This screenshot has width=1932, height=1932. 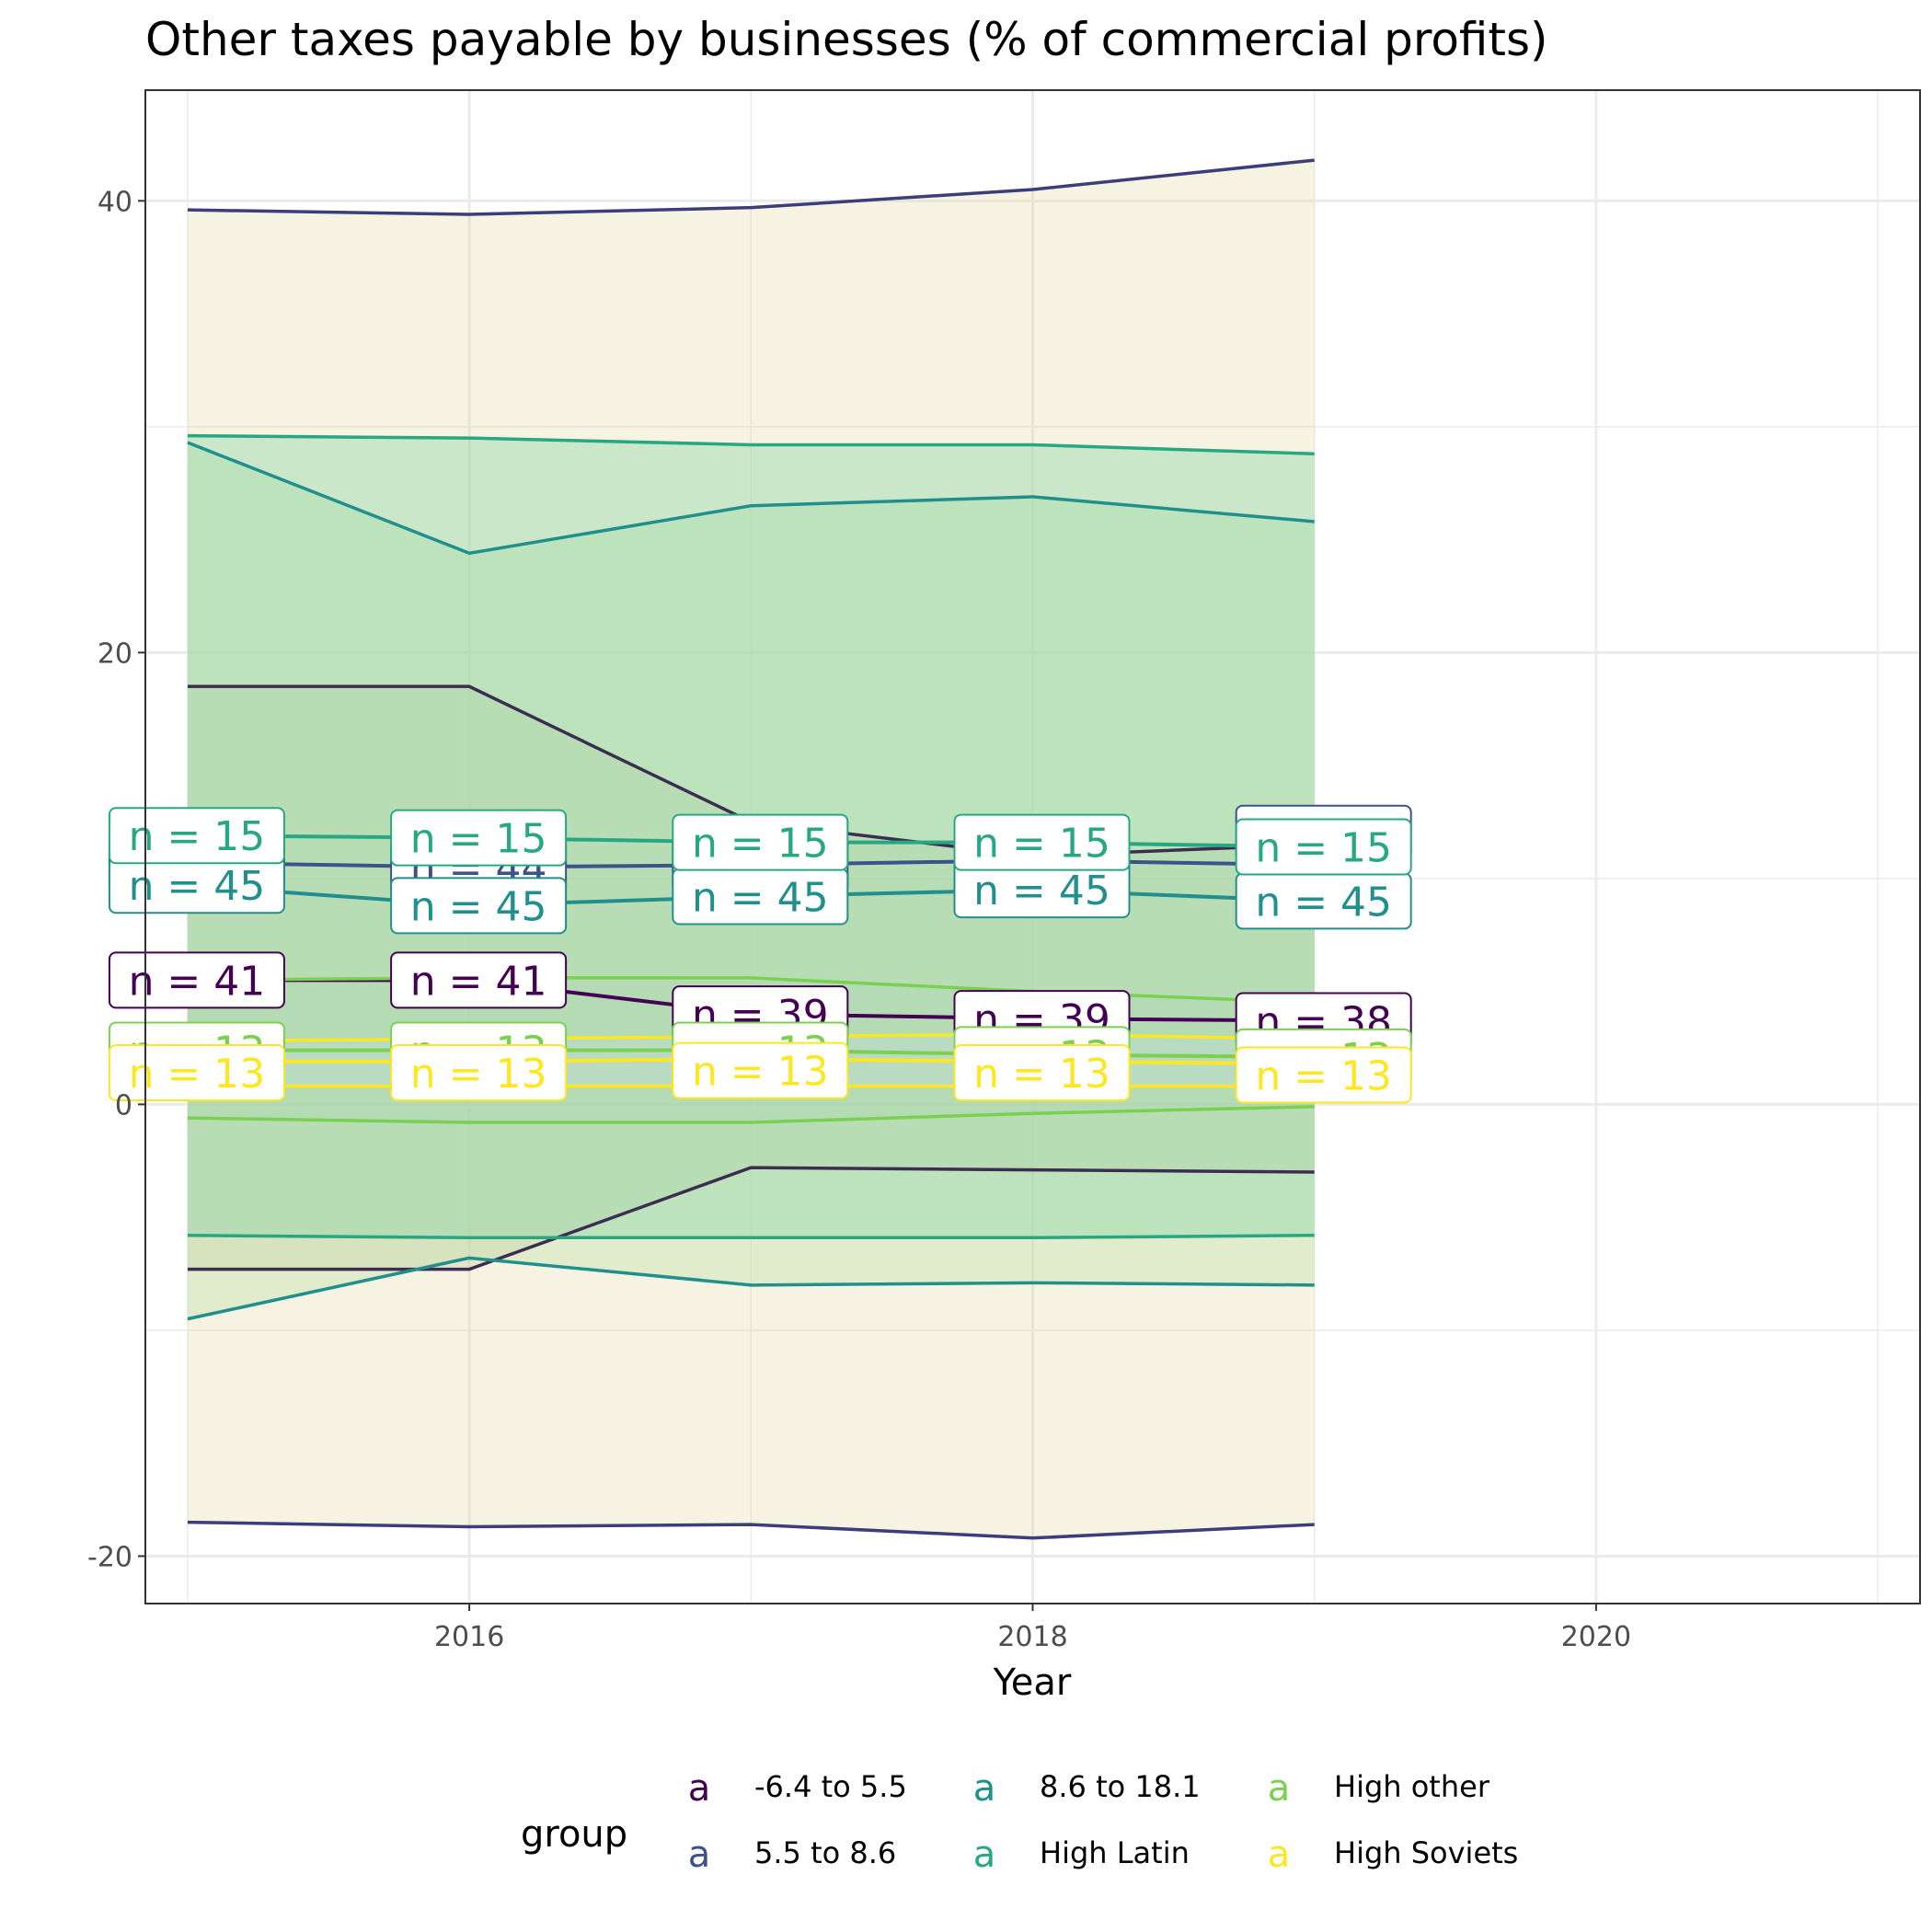 What do you see at coordinates (109, 1557) in the screenshot?
I see `y-tick-label: -20` at bounding box center [109, 1557].